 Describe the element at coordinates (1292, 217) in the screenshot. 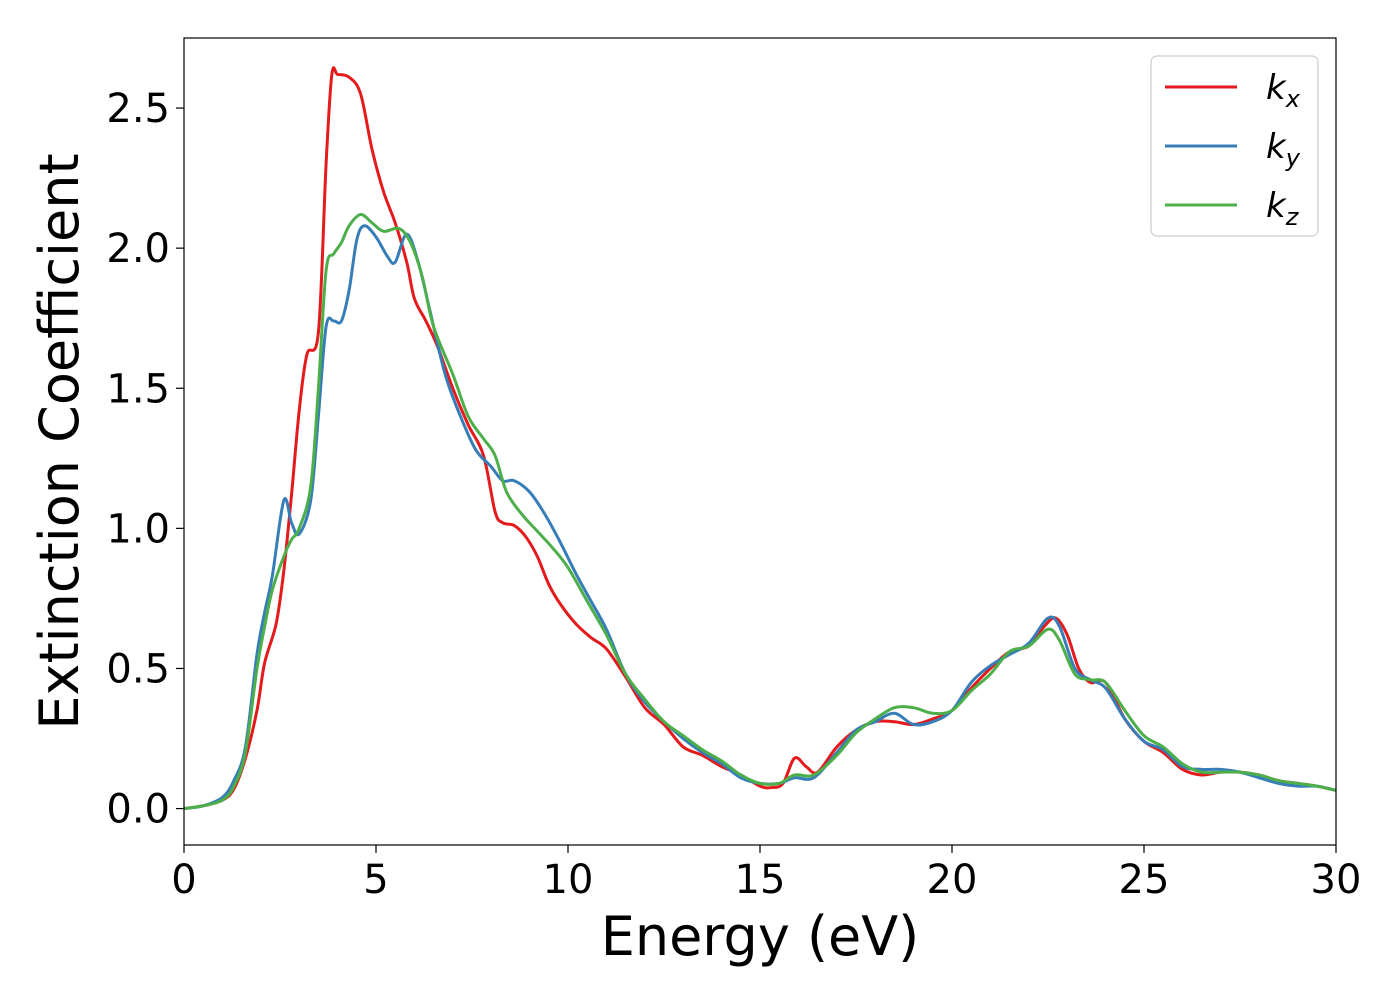

I see `legend-label-subscript: z` at that location.